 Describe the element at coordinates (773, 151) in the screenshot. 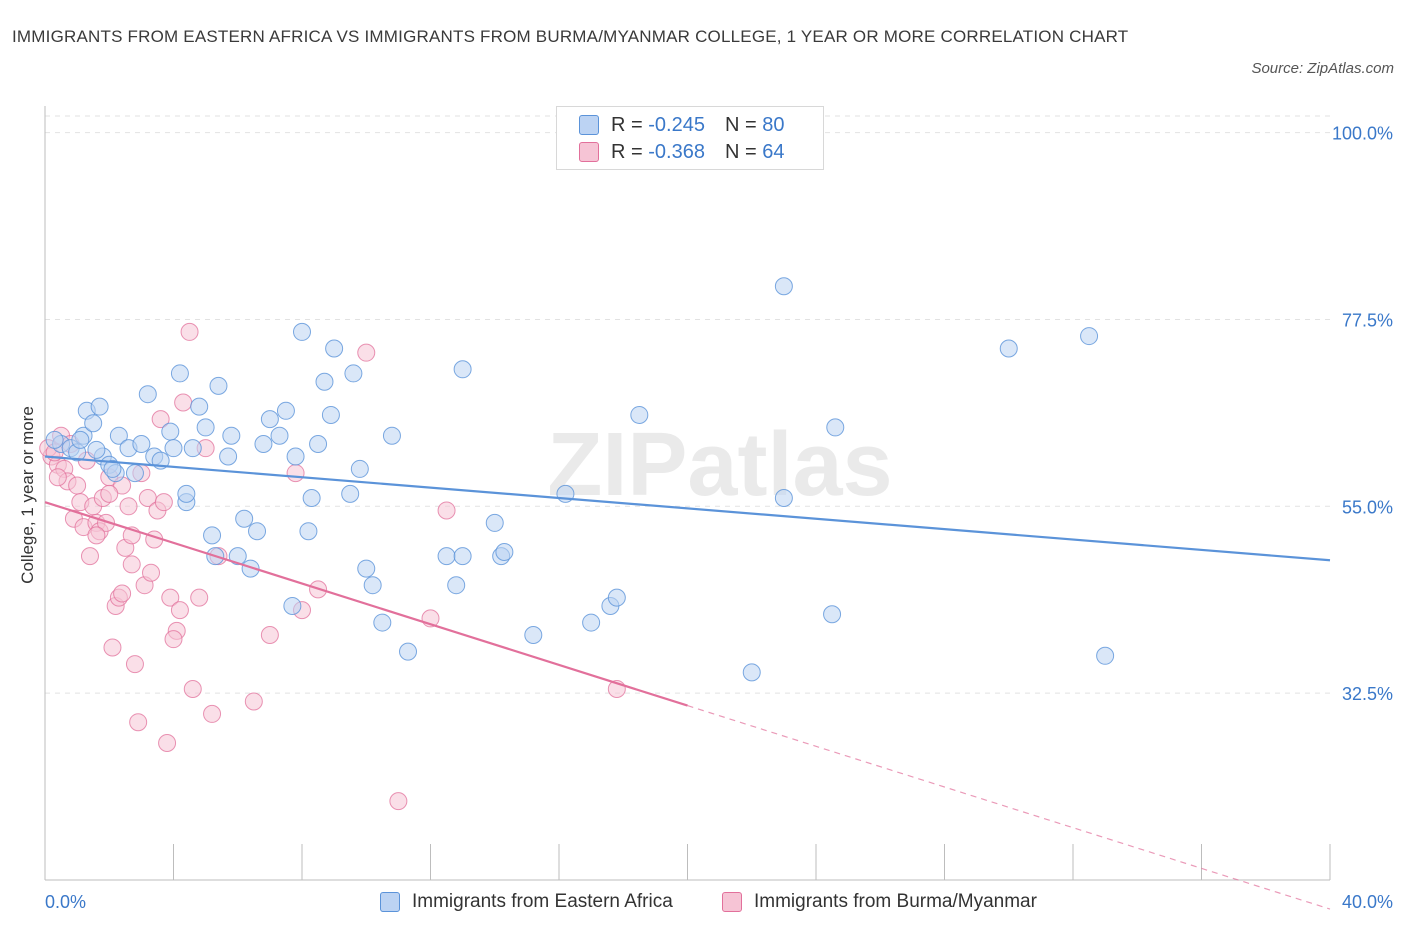

I see `legend-n-value: 64` at that location.